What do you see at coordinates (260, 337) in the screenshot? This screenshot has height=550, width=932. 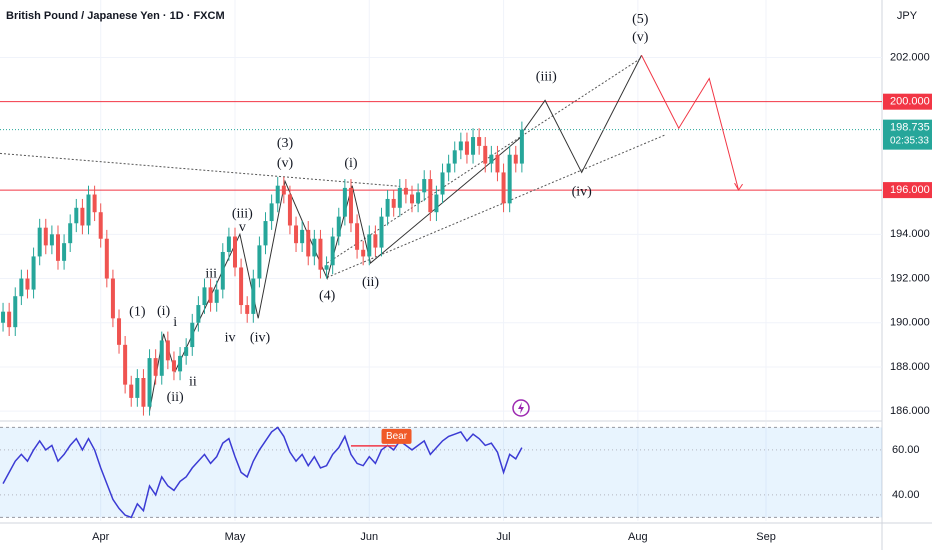 I see `wave-label: (iv)` at bounding box center [260, 337].